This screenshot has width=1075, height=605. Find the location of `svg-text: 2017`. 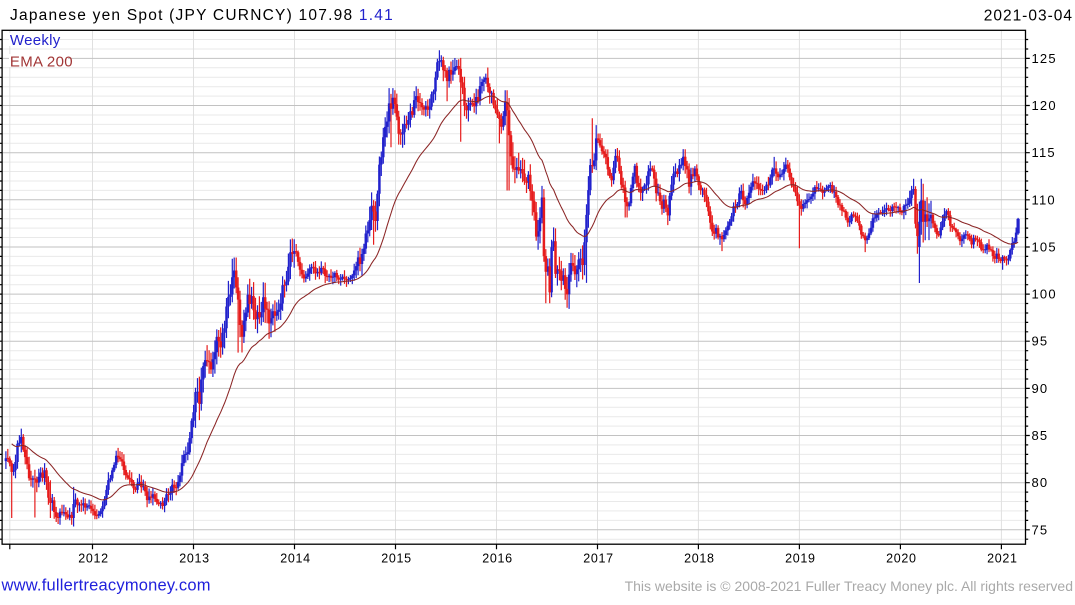

svg-text: 2017 is located at coordinates (598, 559).